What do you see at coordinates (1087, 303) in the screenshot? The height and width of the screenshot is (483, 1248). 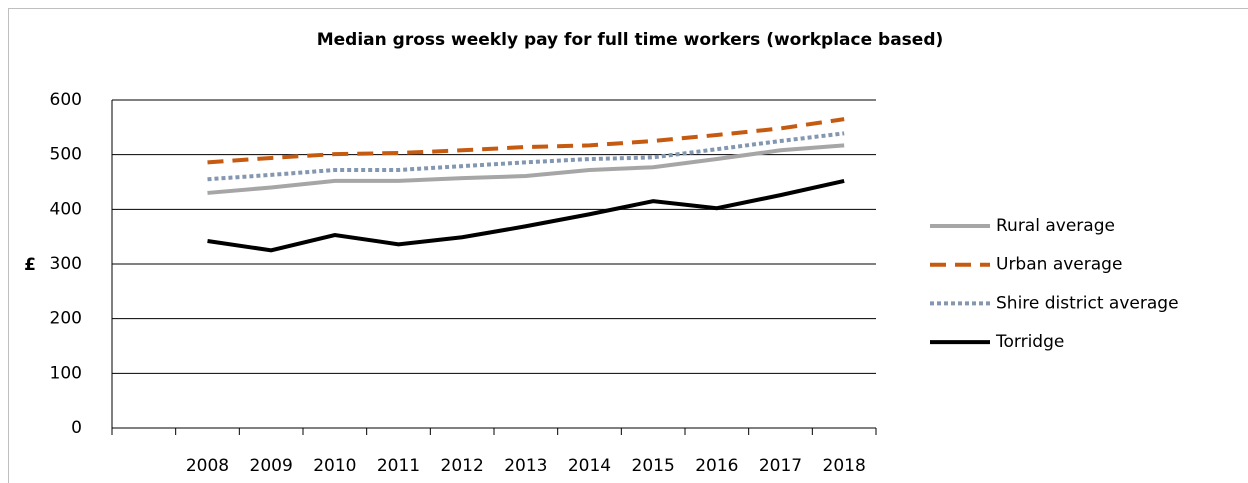 I see `legend-label: Shire district average` at bounding box center [1087, 303].